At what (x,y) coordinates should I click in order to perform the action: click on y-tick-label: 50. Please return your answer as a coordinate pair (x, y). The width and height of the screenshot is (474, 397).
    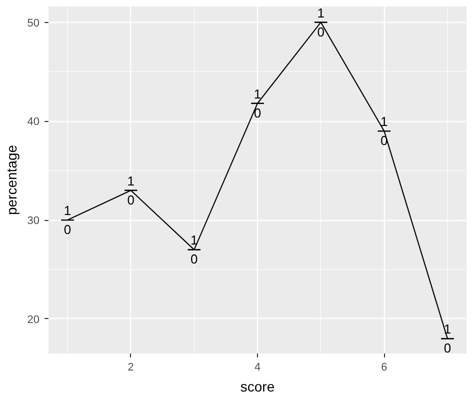
    Looking at the image, I should click on (33, 23).